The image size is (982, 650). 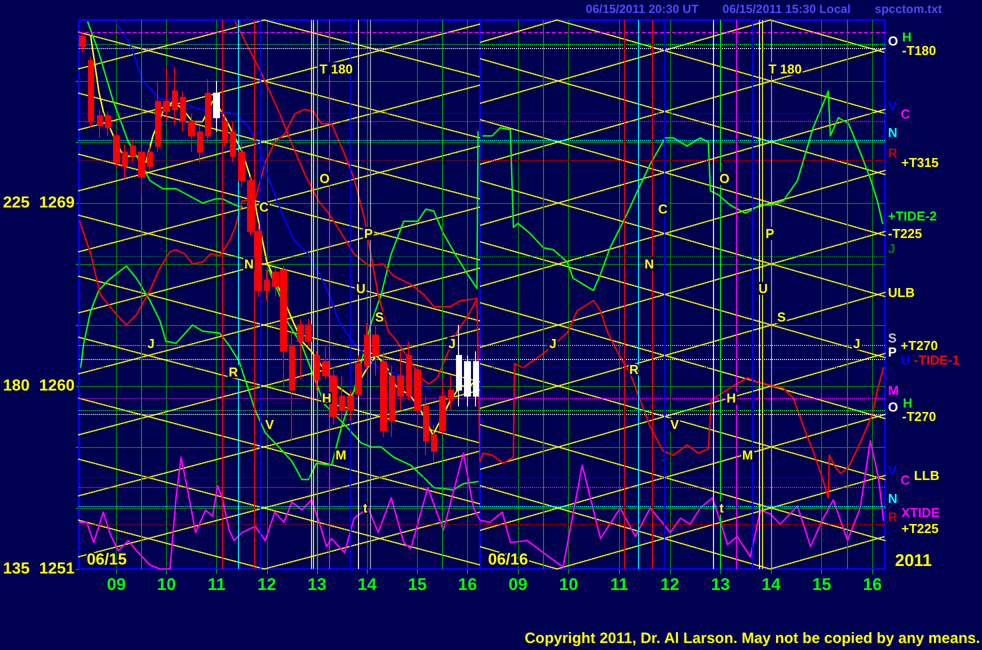 I want to click on ref-line-label: U, so click(x=905, y=360).